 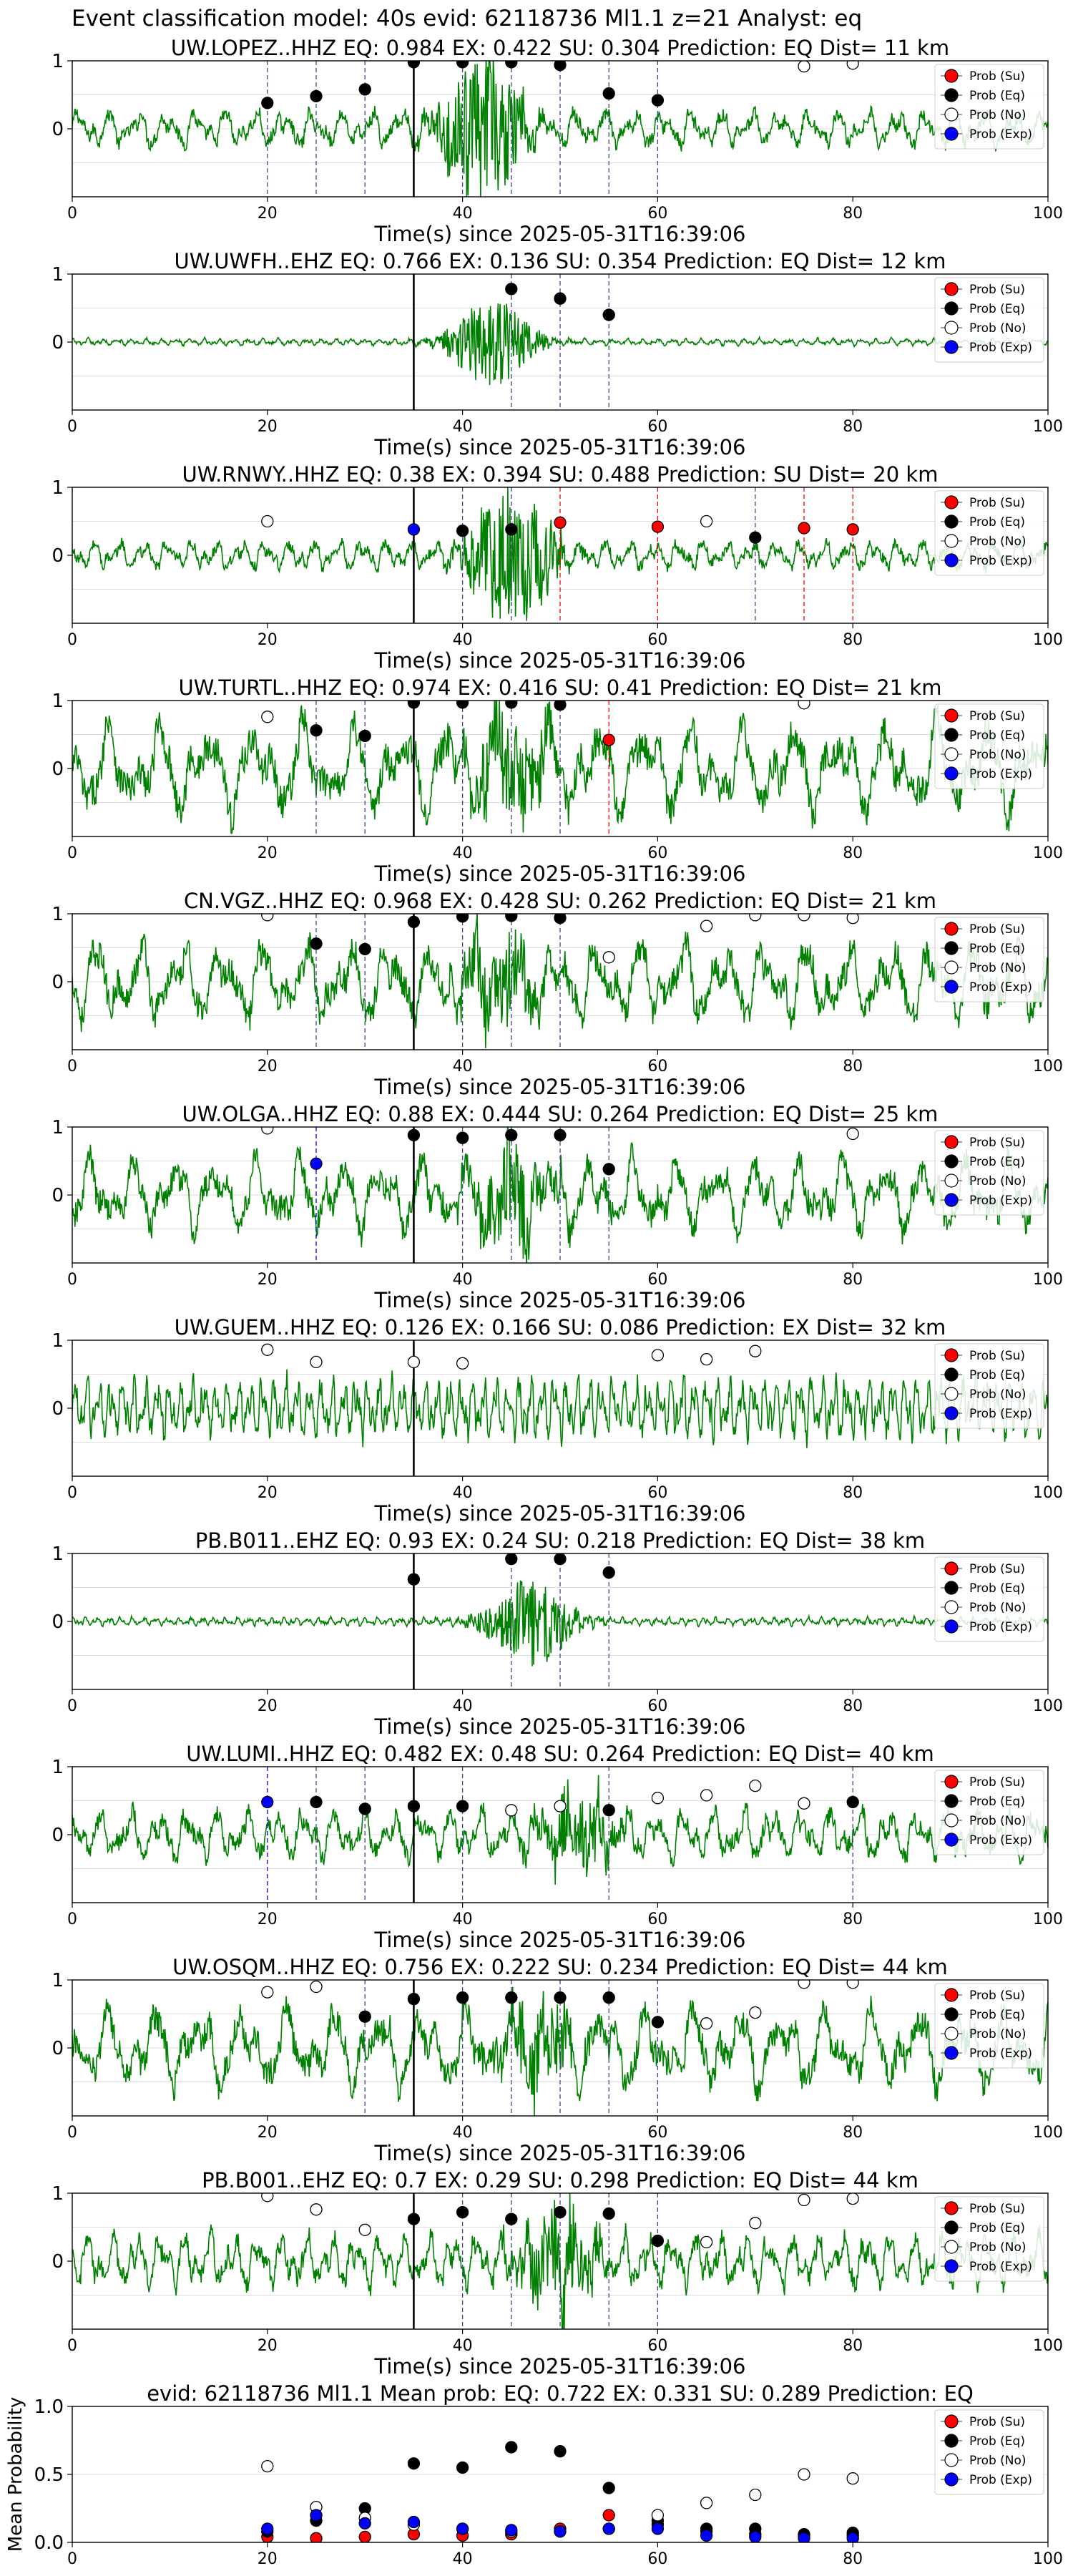 What do you see at coordinates (706, 2503) in the screenshot?
I see `mean-point-no` at bounding box center [706, 2503].